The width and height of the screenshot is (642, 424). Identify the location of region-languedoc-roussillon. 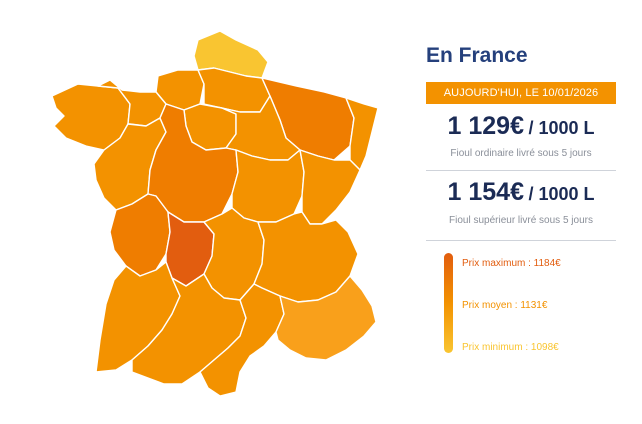
(242, 340).